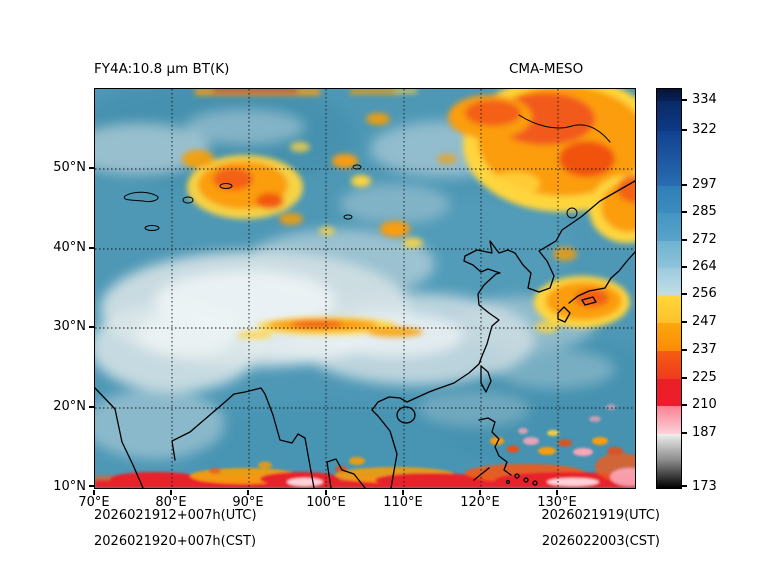 This screenshot has height=573, width=764. I want to click on colorbar-tick-label: 322, so click(704, 129).